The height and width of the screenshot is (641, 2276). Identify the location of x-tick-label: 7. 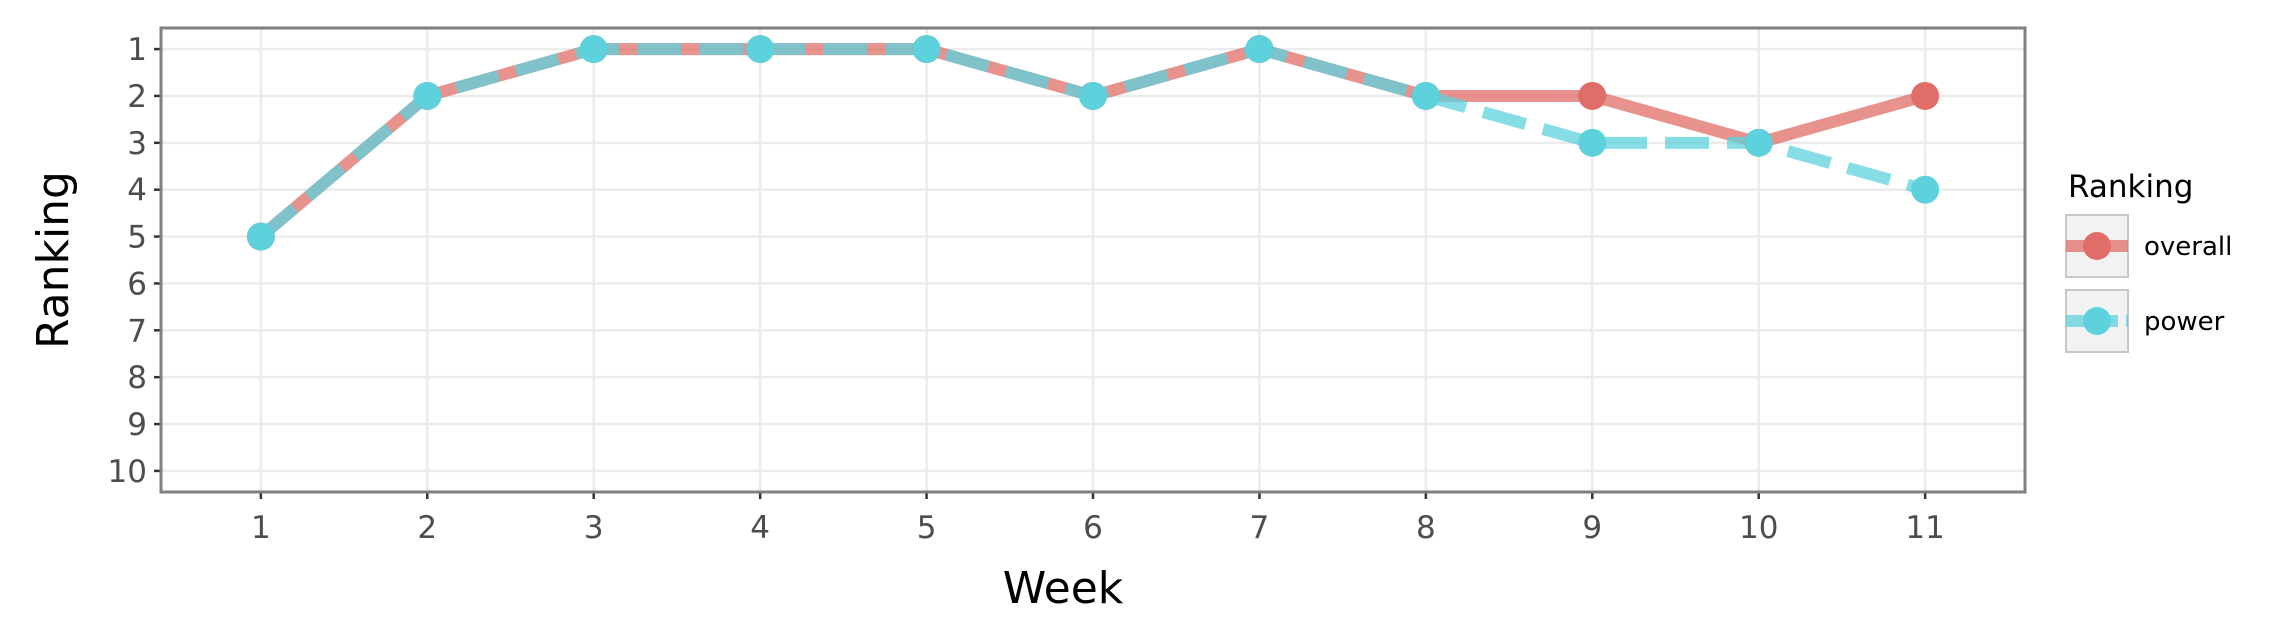
(1260, 528).